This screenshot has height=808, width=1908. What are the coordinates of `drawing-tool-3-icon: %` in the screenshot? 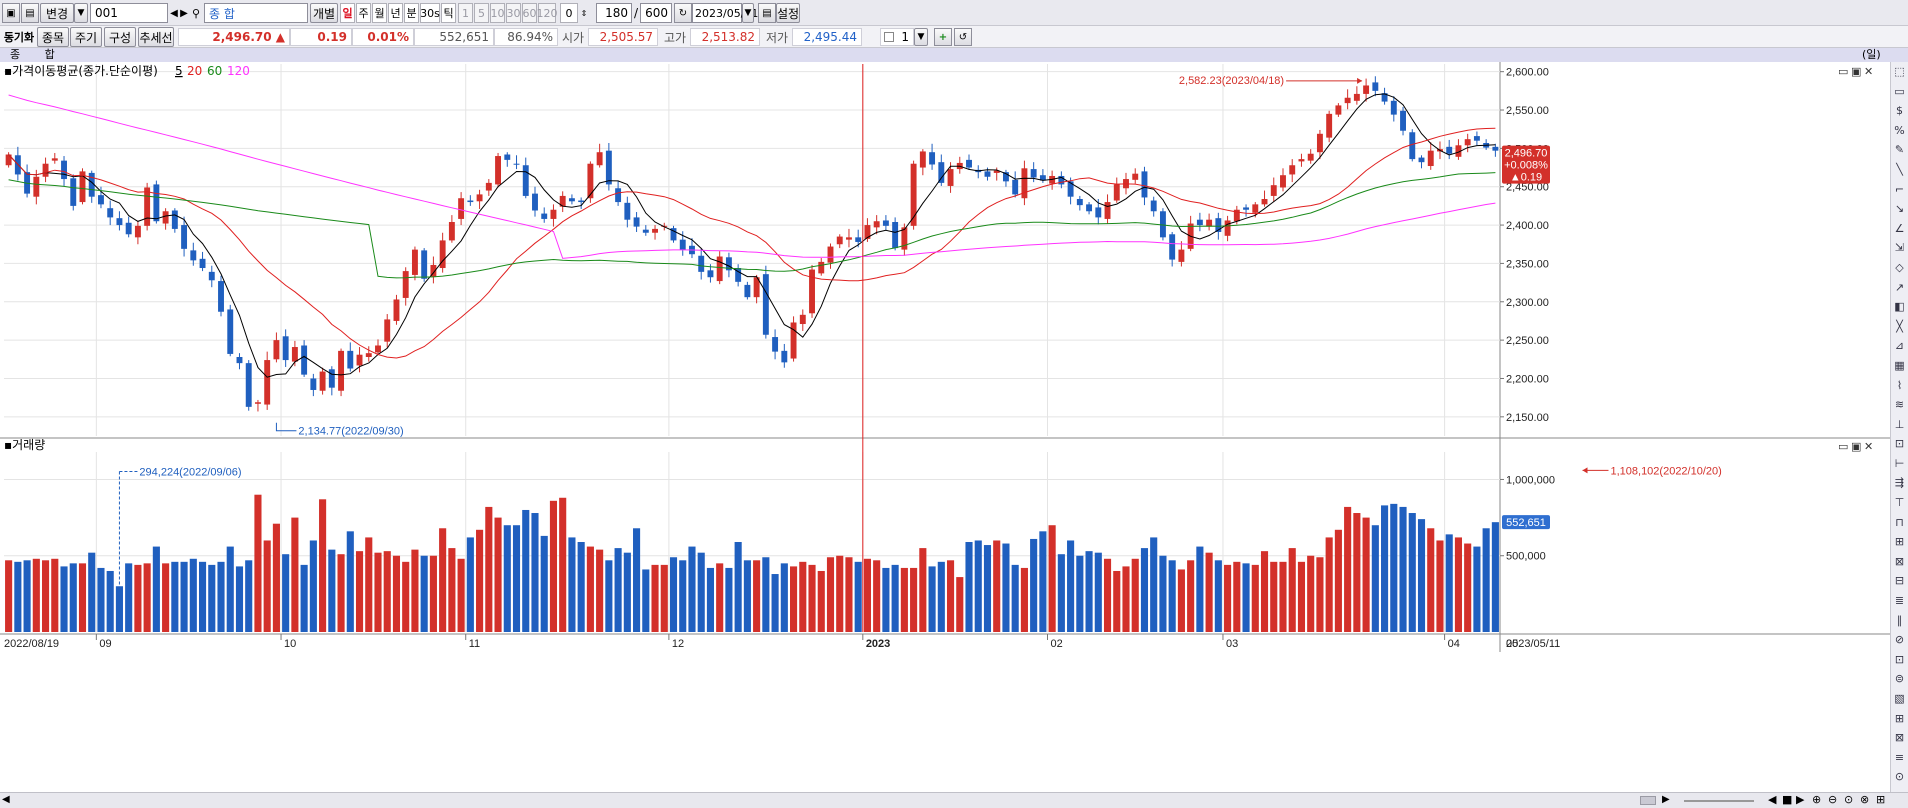 It's located at (1899, 130).